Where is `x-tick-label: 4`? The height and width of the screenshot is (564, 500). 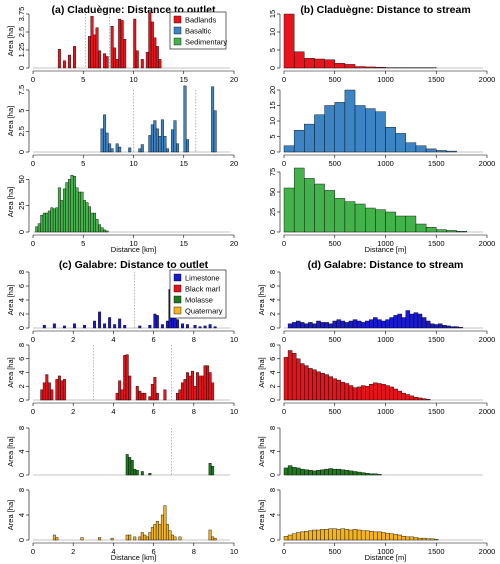 x-tick-label: 4 is located at coordinates (113, 411).